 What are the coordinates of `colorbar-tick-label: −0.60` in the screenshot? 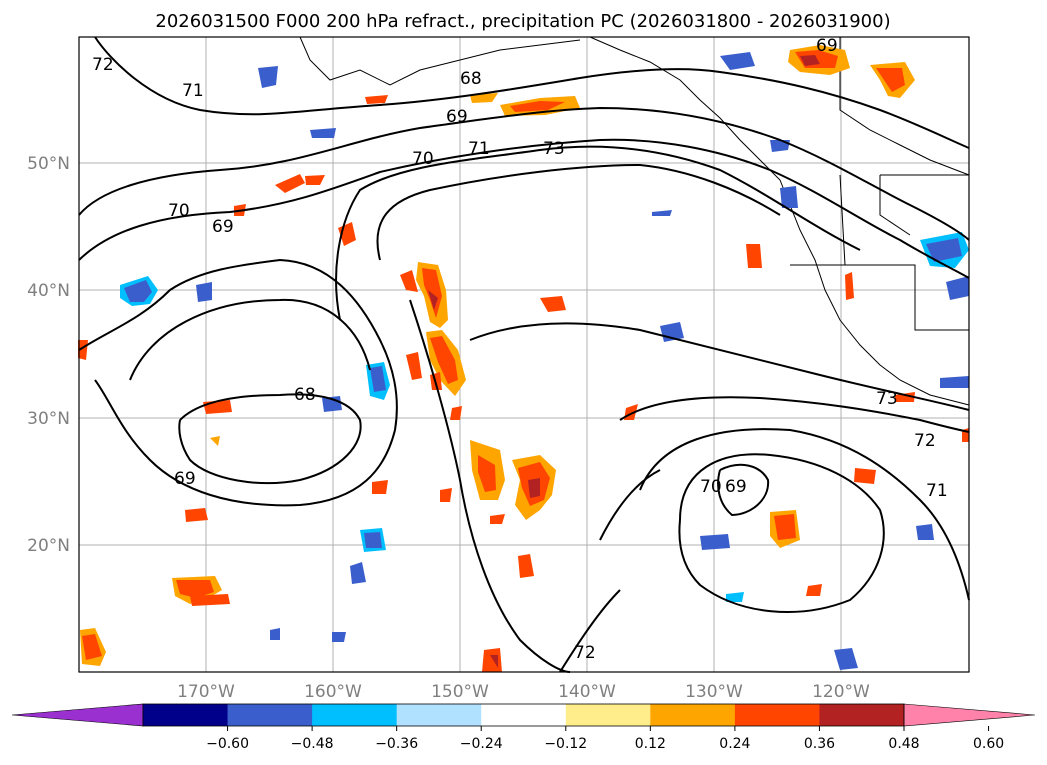 It's located at (227, 744).